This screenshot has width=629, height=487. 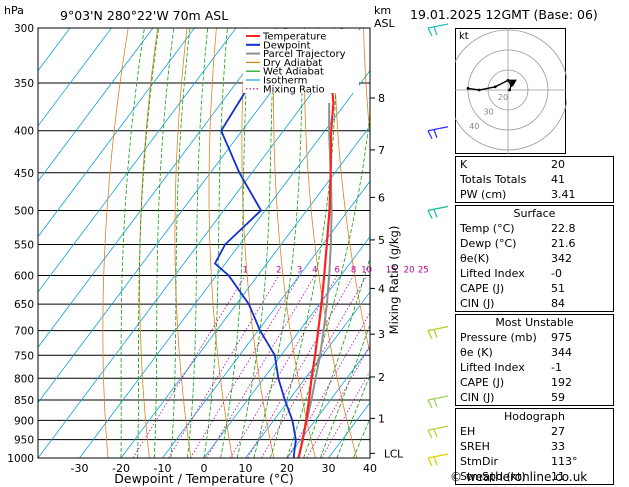 What do you see at coordinates (534, 243) in the screenshot?
I see `index-row: Dewp (°C) 21.6` at bounding box center [534, 243].